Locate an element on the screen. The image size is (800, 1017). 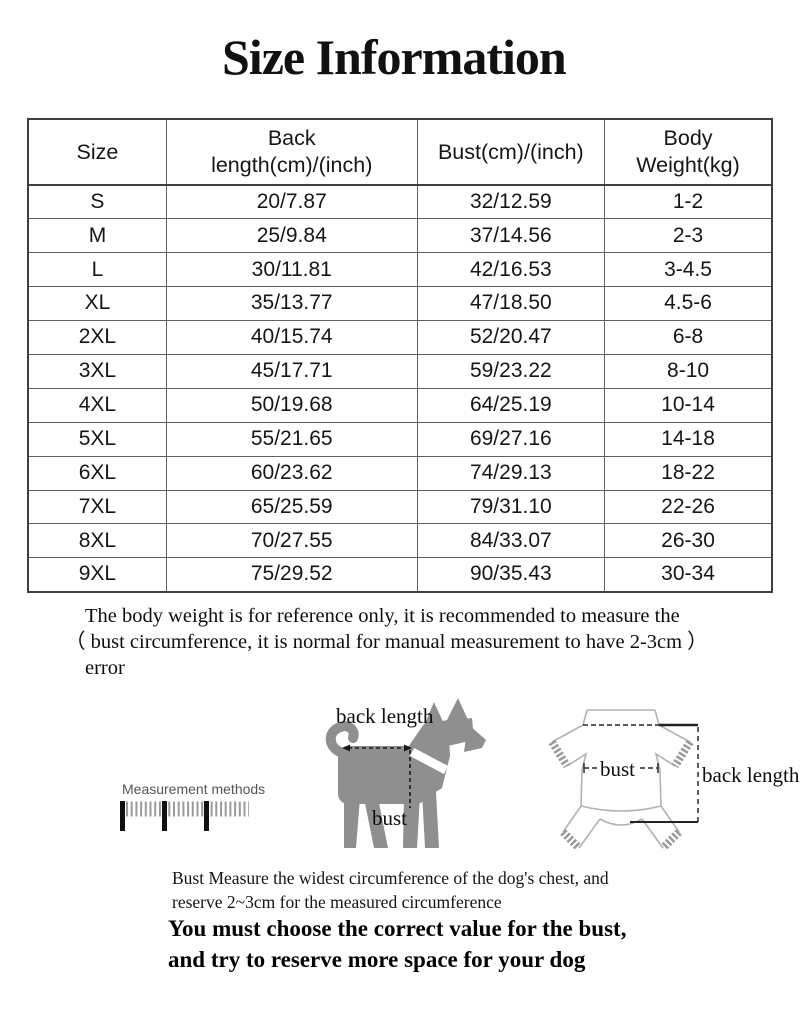
table-row: 2XL 40/15.74 52/20.47 6-8 is located at coordinates (400, 337).